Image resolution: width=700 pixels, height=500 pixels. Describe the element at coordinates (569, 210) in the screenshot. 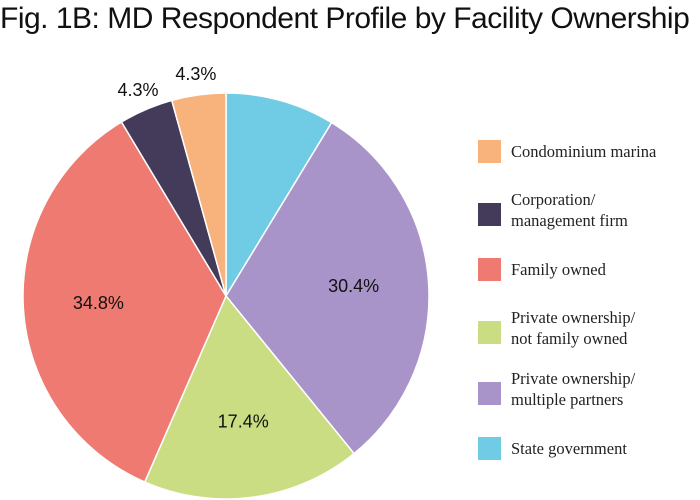

I see `legend-label: Corporation/management firm` at that location.